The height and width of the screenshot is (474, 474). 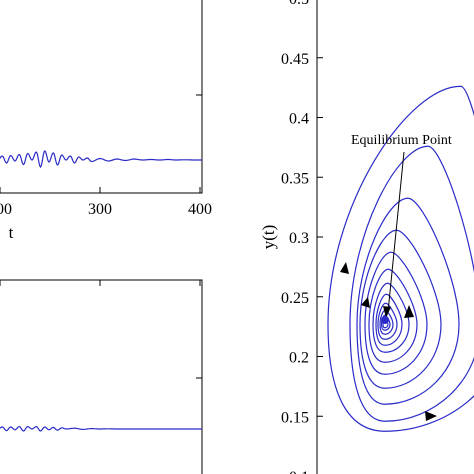 What do you see at coordinates (320, 237) in the screenshot?
I see `phase-y-ticks` at bounding box center [320, 237].